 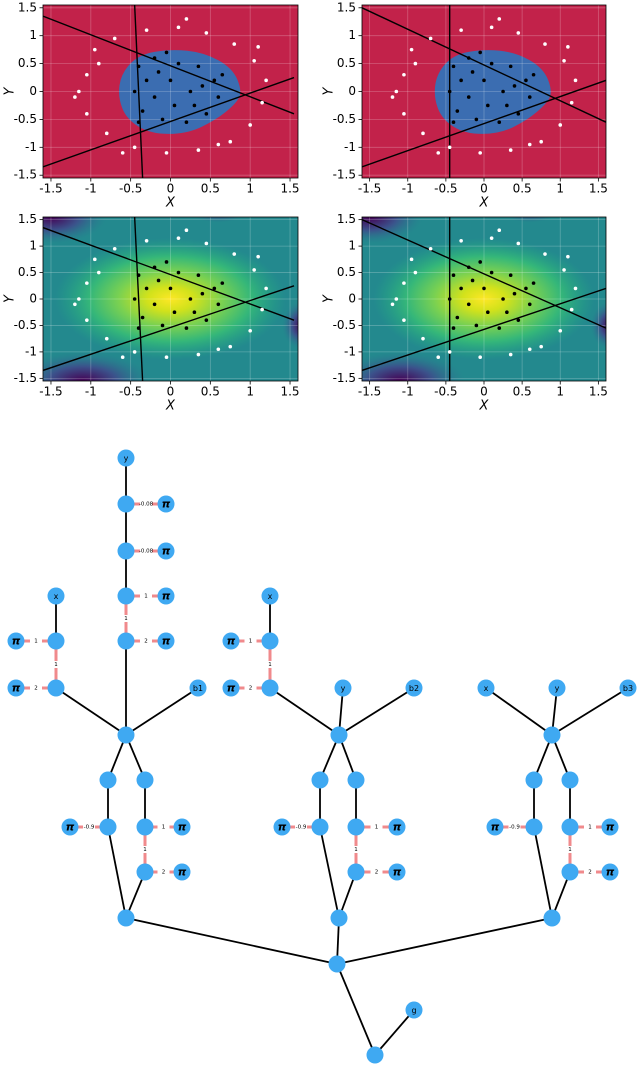 What do you see at coordinates (356, 850) in the screenshot?
I see `edge-label: 1` at bounding box center [356, 850].